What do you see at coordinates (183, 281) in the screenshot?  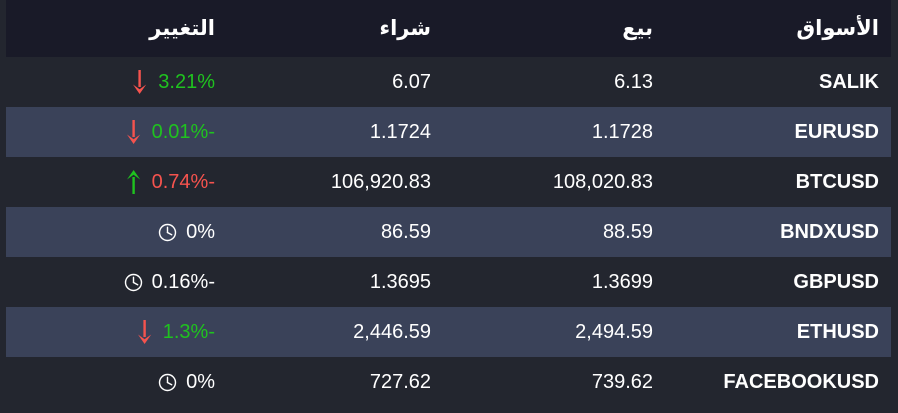 I see `change-value: 0.16%-` at bounding box center [183, 281].